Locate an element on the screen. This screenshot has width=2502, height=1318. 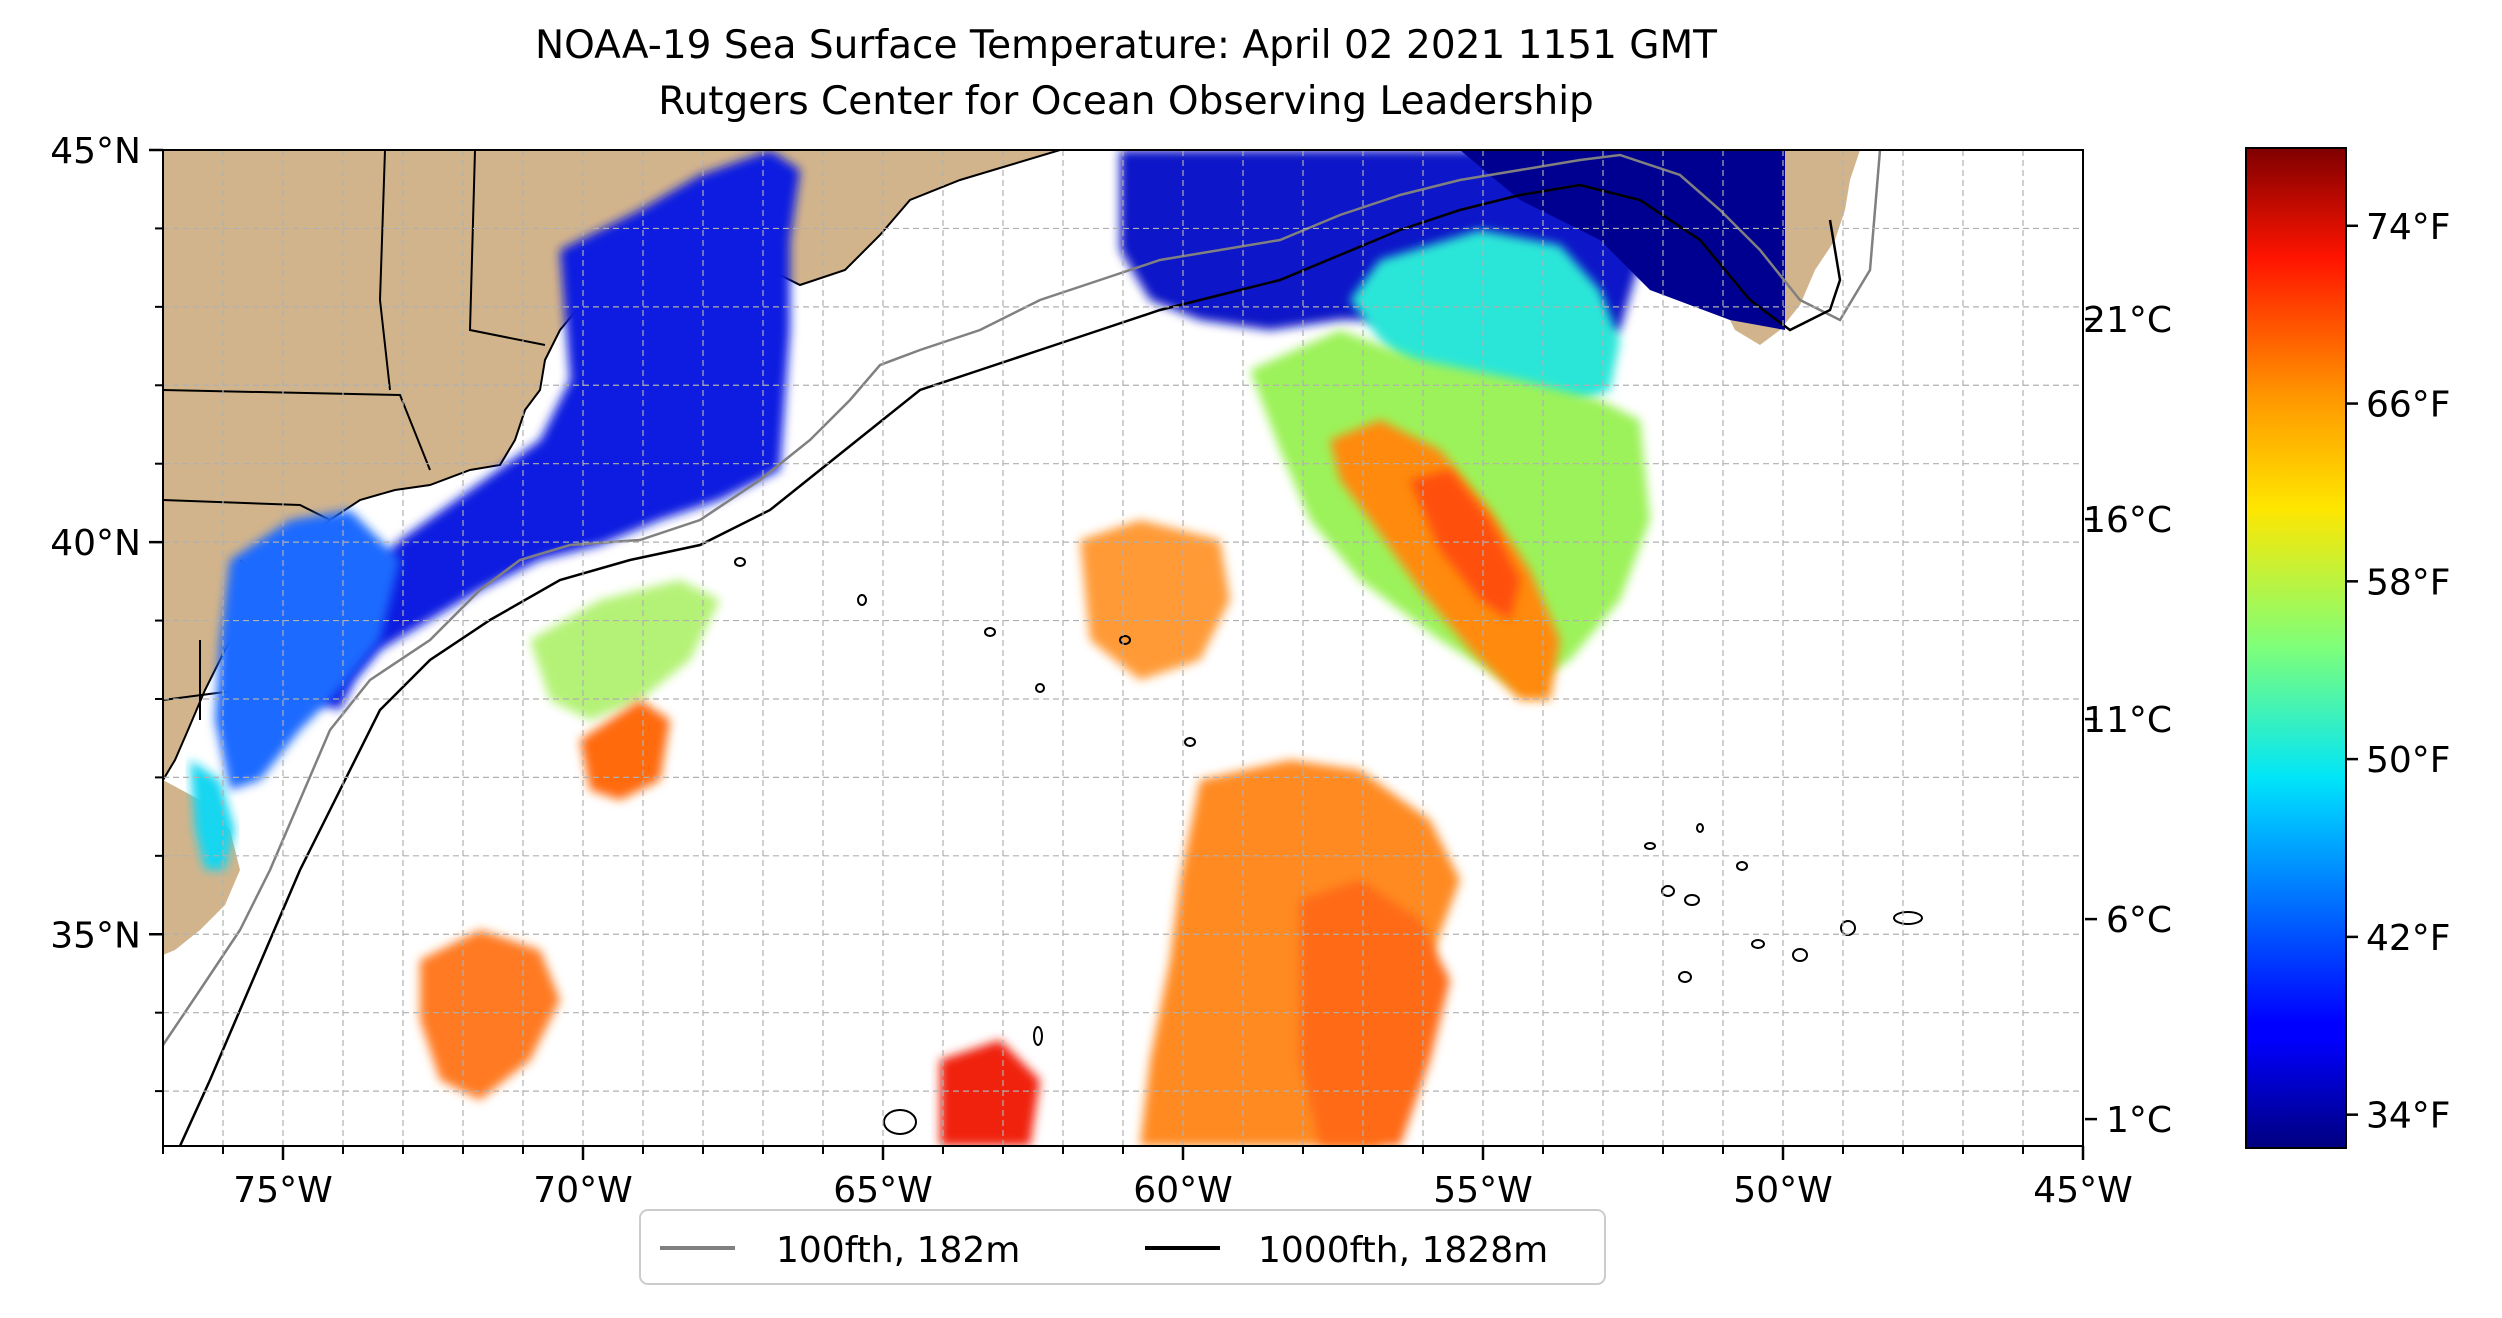
colorbar-gradient is located at coordinates (2296, 648).